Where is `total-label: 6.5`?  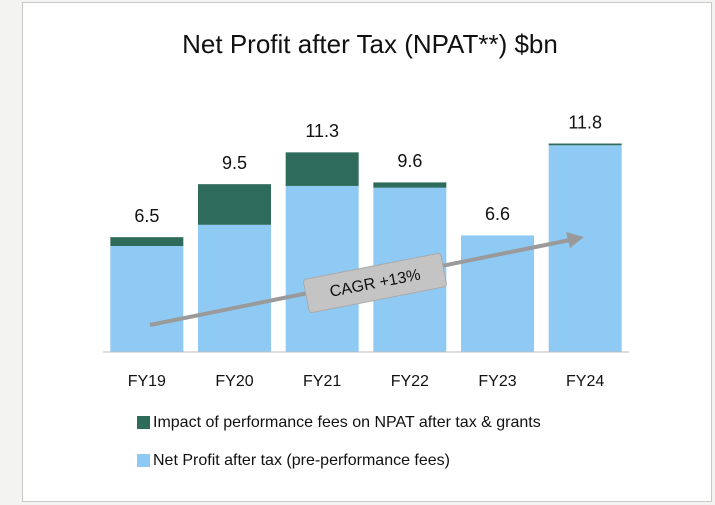
total-label: 6.5 is located at coordinates (146, 216).